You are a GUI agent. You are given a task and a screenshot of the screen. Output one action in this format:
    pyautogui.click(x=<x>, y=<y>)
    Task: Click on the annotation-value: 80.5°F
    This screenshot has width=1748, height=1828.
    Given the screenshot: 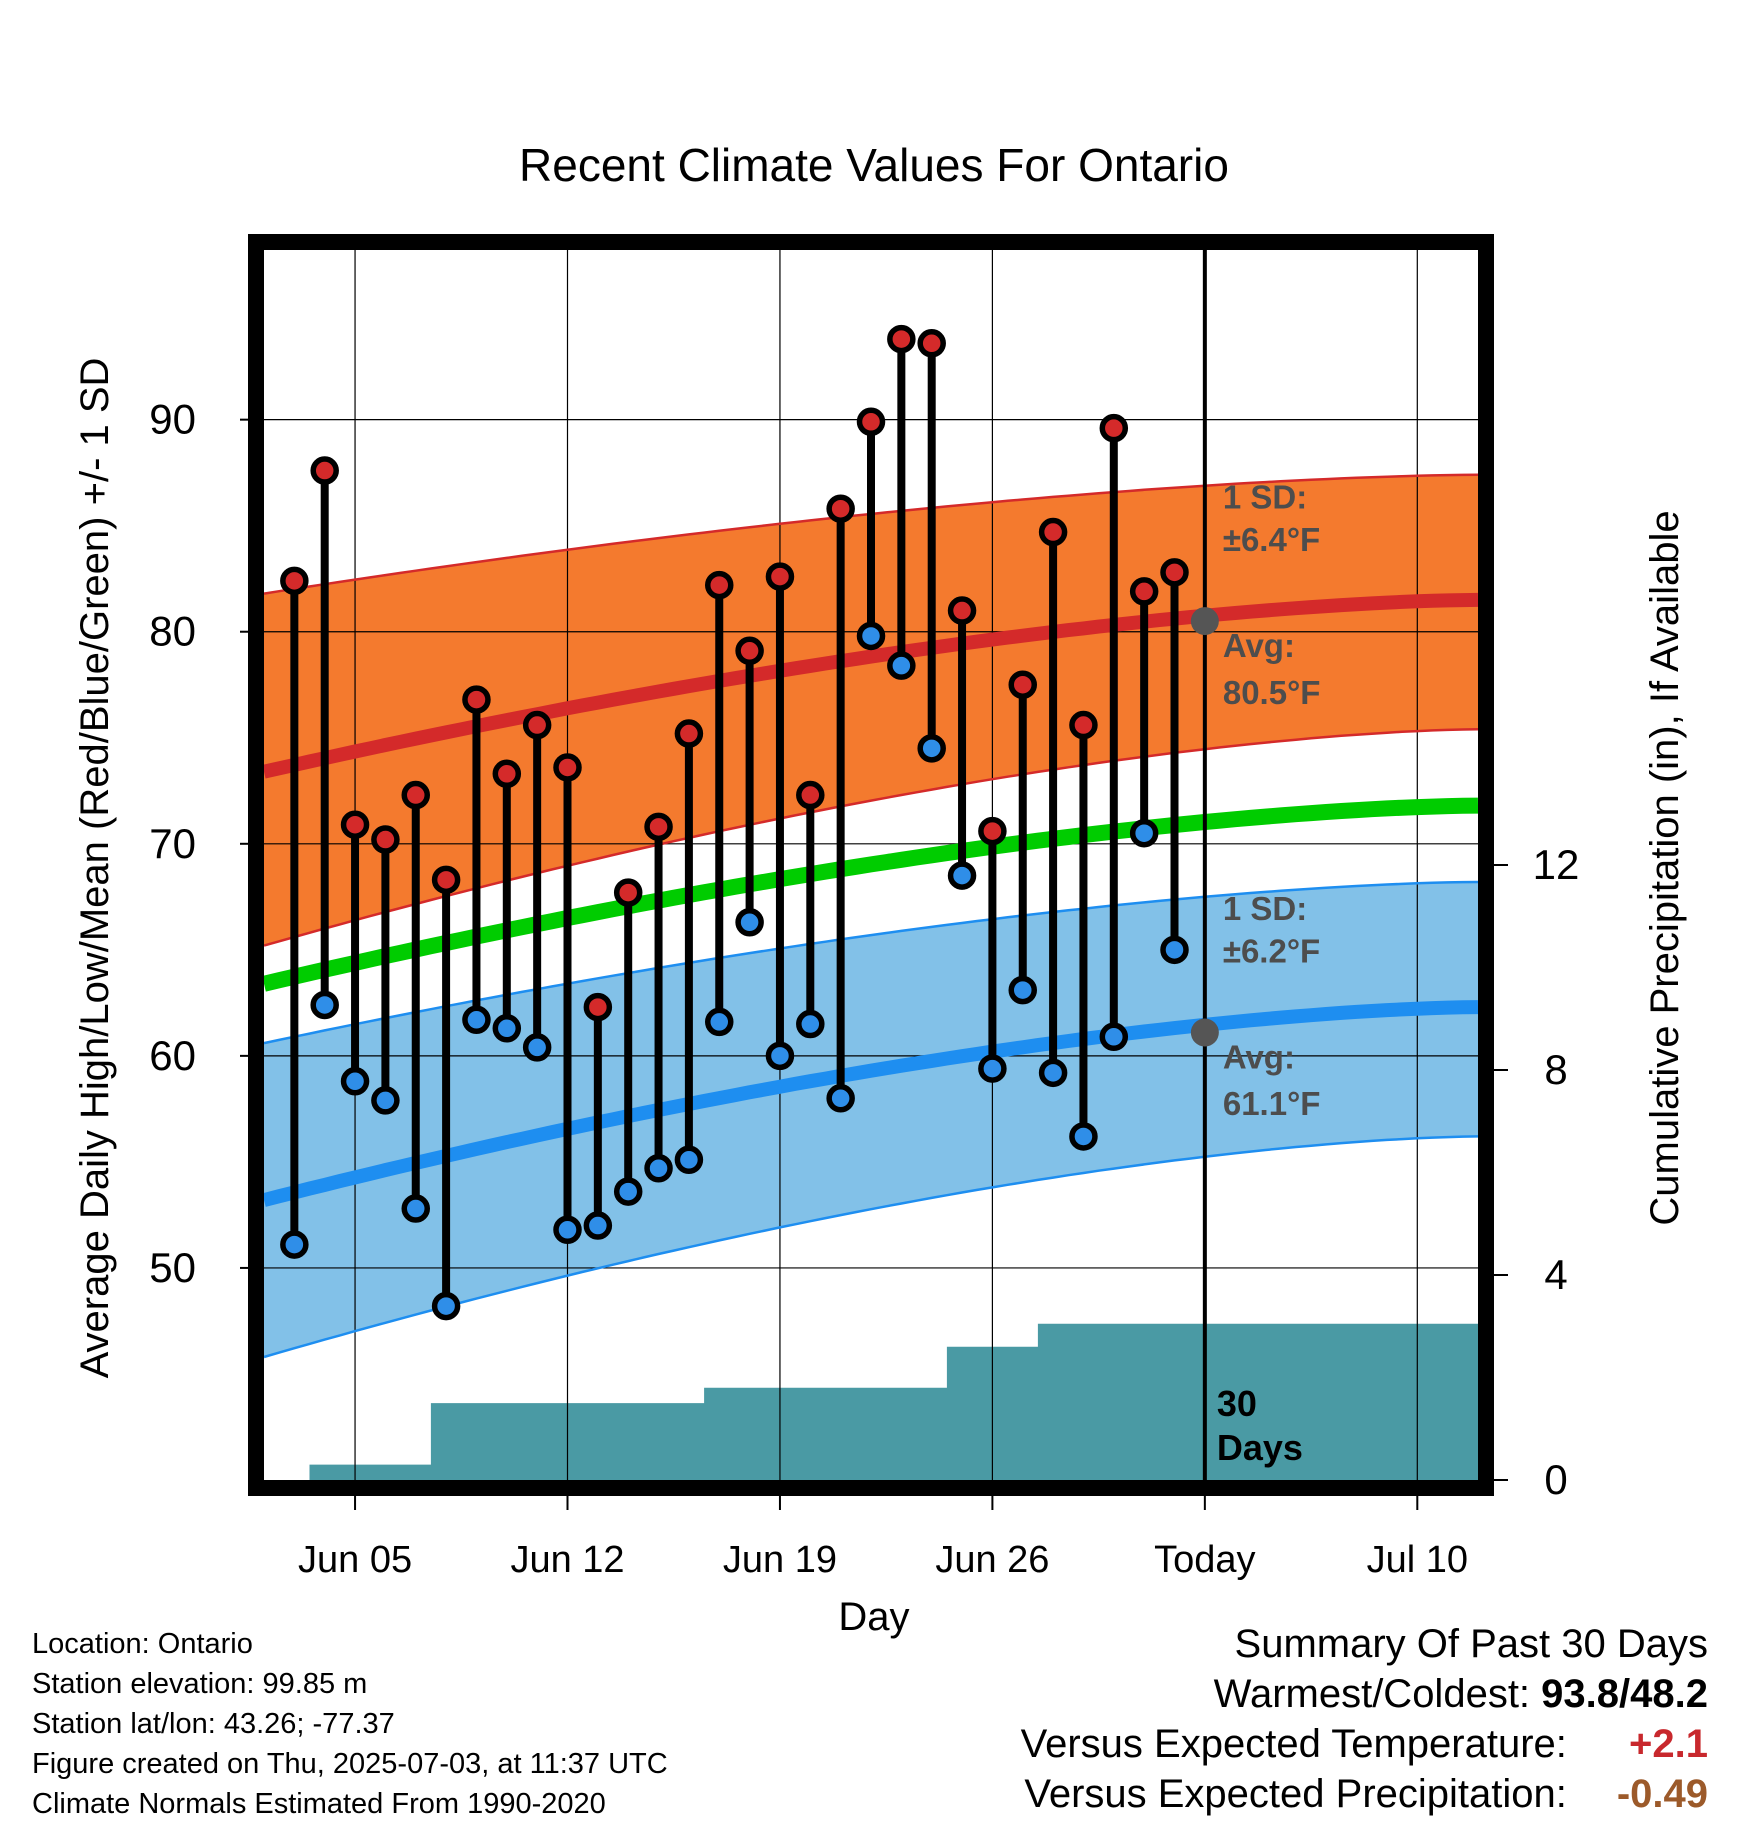 What is the action you would take?
    pyautogui.click(x=1272, y=692)
    